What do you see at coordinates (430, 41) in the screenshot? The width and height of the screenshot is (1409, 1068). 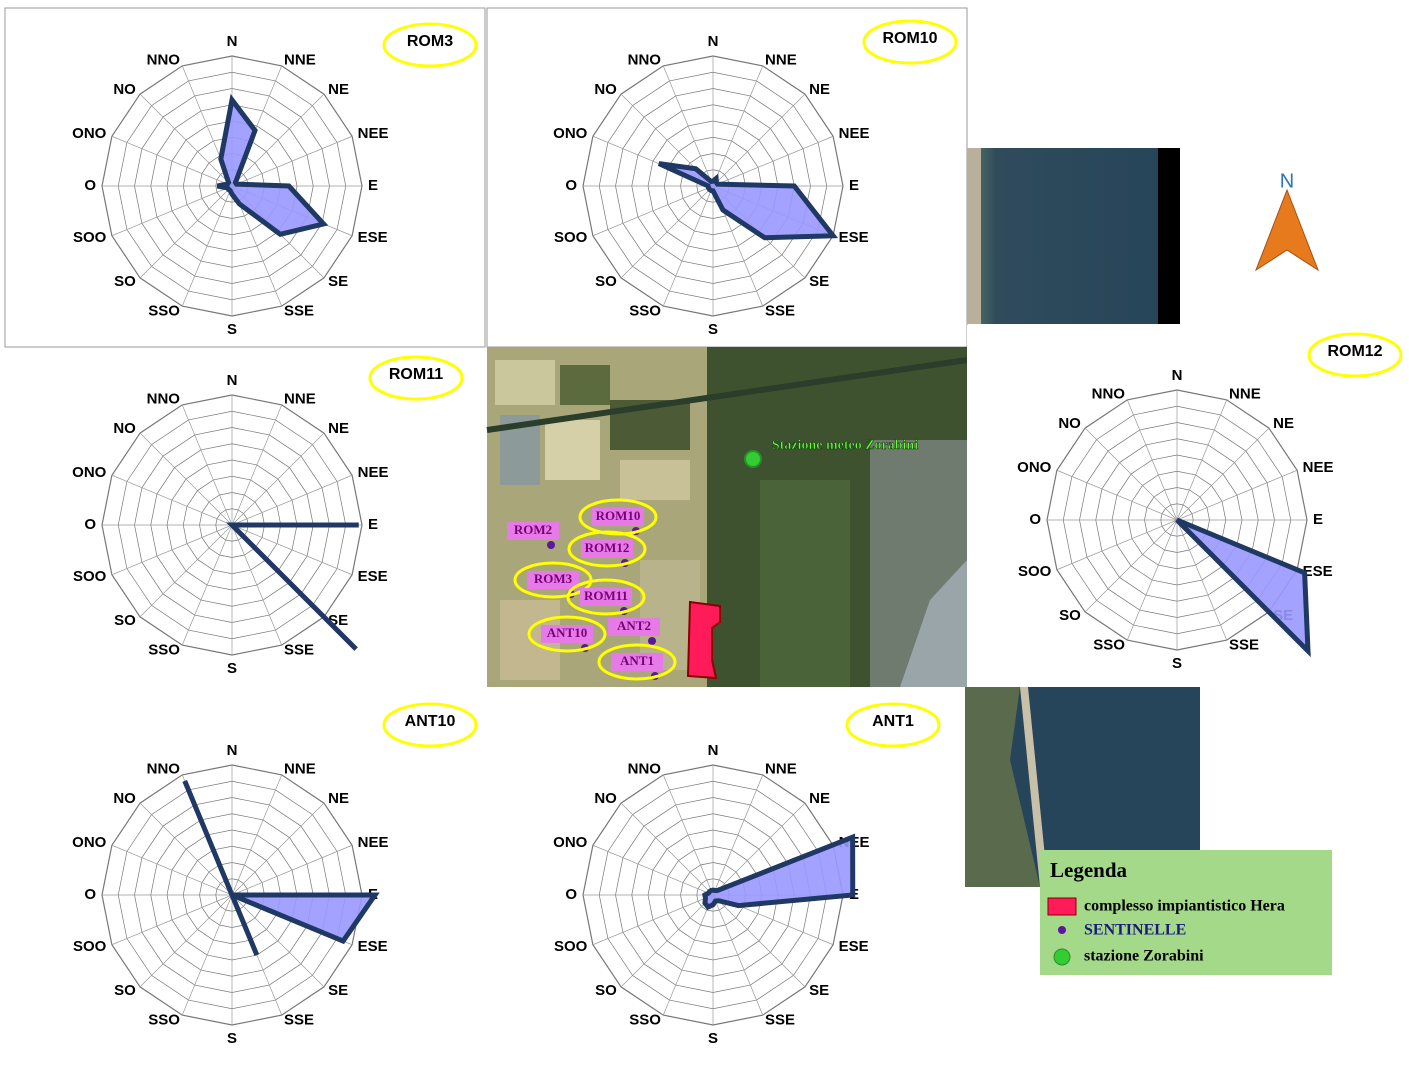 I see `chart-title: ROM3` at bounding box center [430, 41].